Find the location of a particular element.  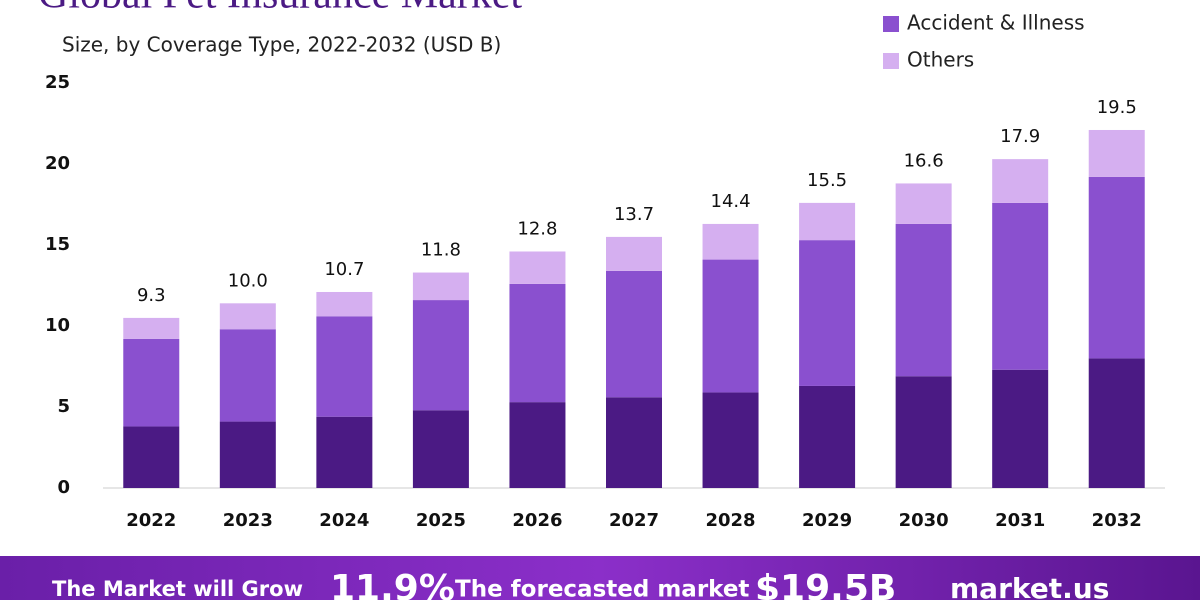

x-tick-label: 2024 is located at coordinates (344, 520).